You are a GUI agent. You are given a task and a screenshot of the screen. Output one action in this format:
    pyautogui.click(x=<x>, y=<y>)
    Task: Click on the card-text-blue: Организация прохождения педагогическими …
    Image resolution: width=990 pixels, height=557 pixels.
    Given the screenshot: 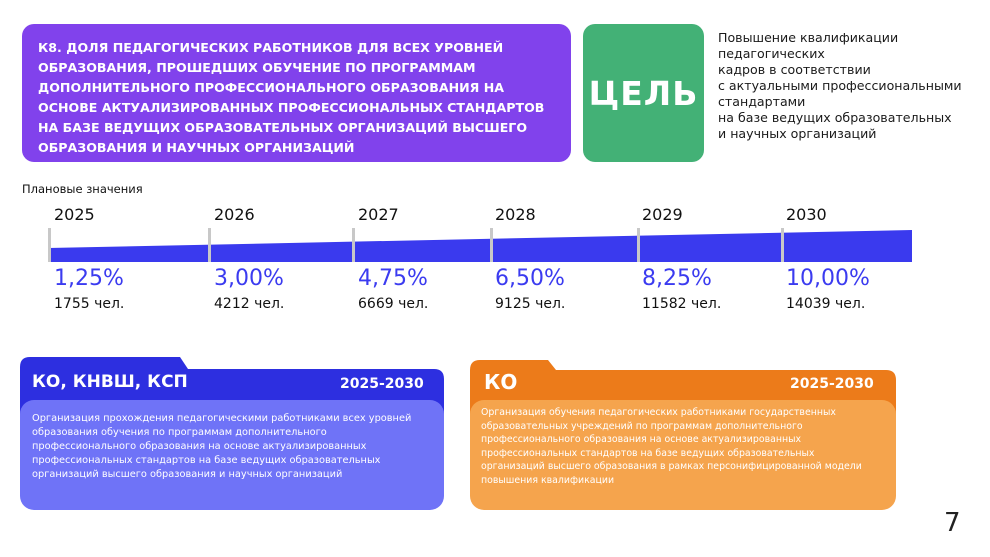 What is the action you would take?
    pyautogui.click(x=222, y=446)
    